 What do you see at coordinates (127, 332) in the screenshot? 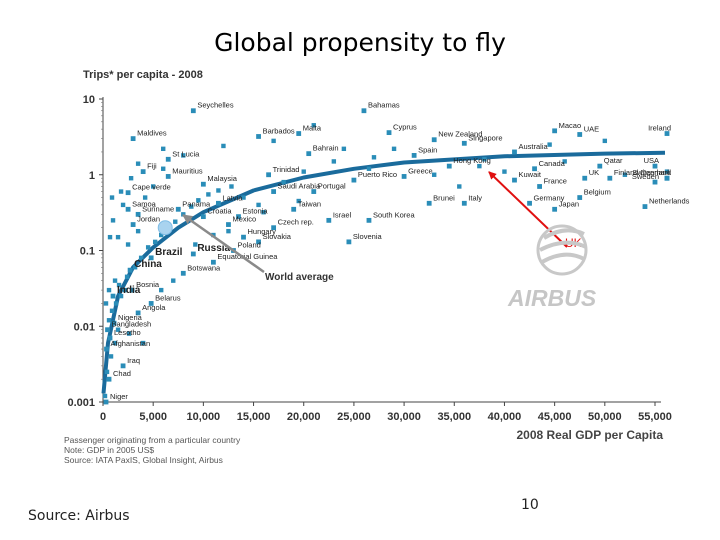
I see `data-label: Lesotho` at bounding box center [127, 332].